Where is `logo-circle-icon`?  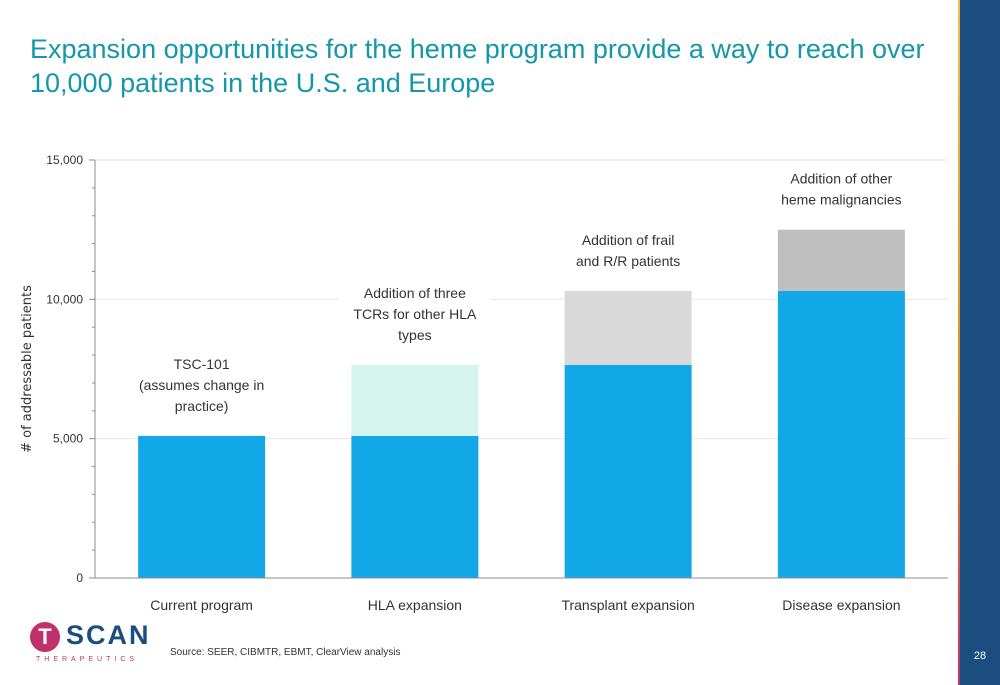
logo-circle-icon is located at coordinates (45, 637).